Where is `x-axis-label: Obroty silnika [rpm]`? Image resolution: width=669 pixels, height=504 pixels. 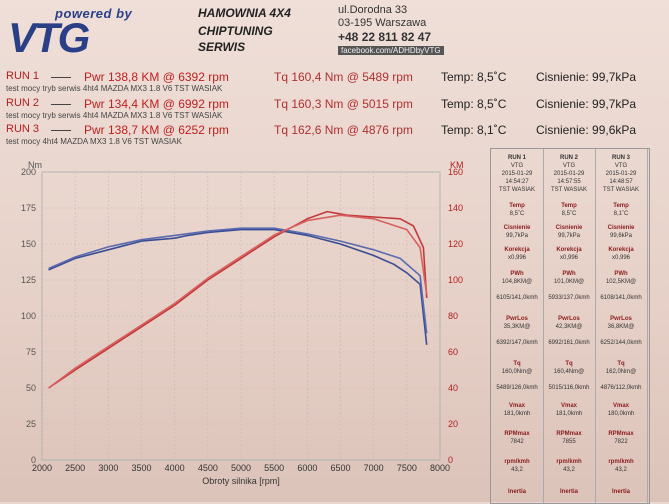
x-axis-label: Obroty silnika [rpm] is located at coordinates (241, 481).